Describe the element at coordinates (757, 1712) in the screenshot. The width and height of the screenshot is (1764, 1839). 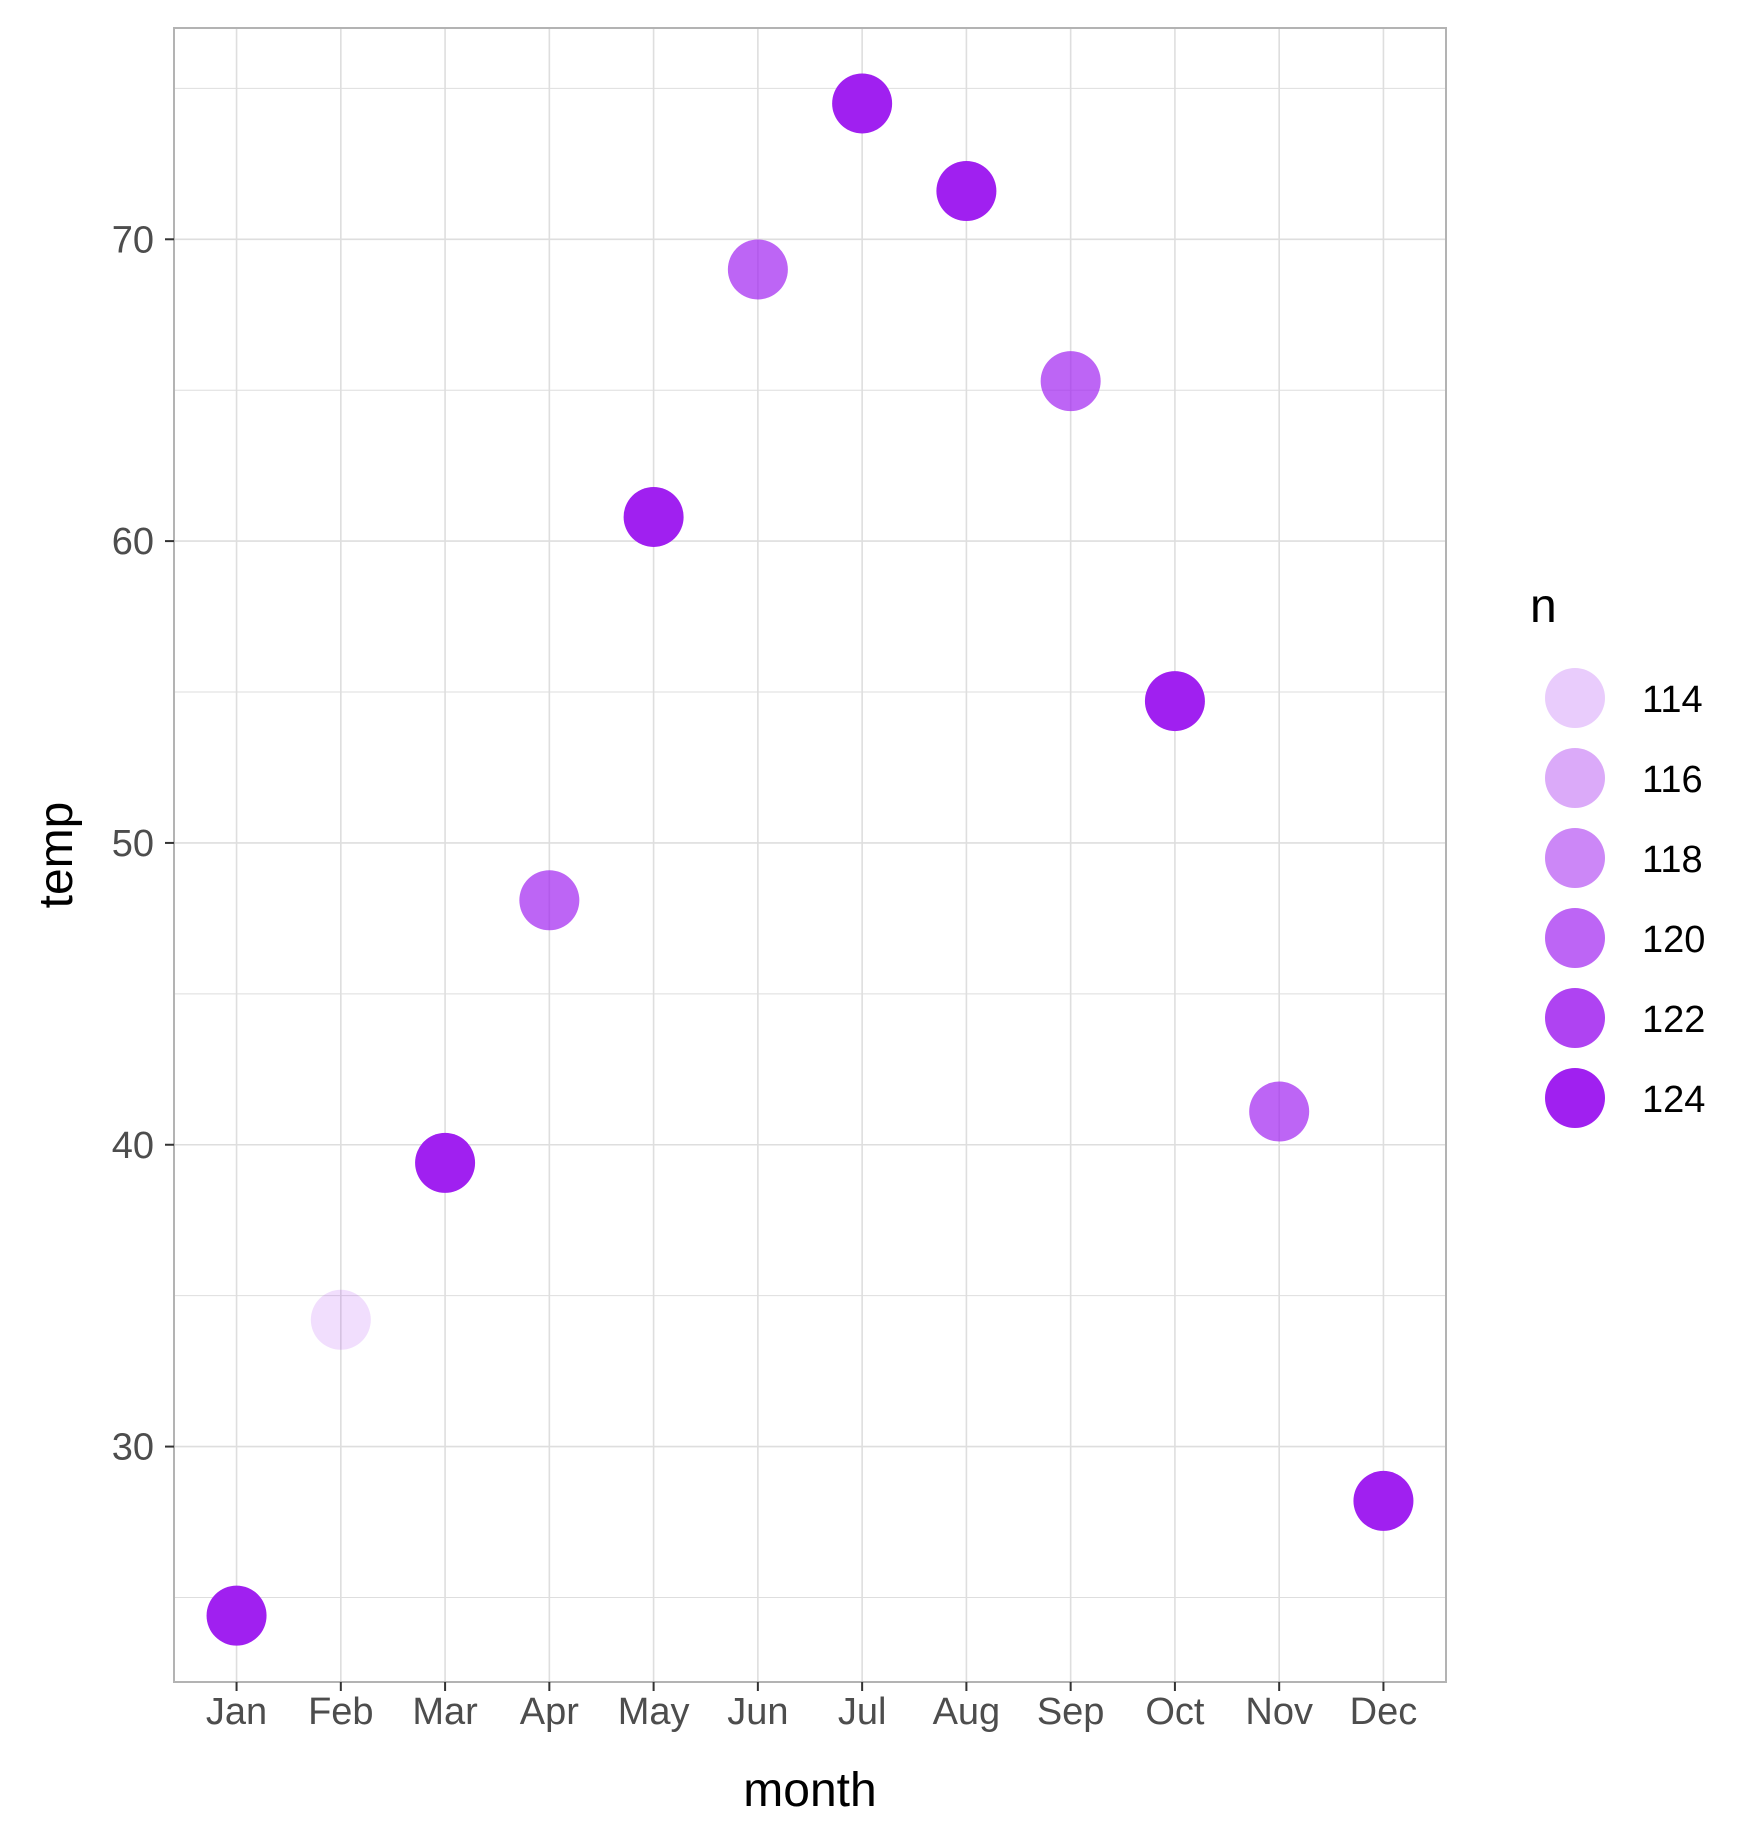
I see `x-tick-label: Jun` at that location.